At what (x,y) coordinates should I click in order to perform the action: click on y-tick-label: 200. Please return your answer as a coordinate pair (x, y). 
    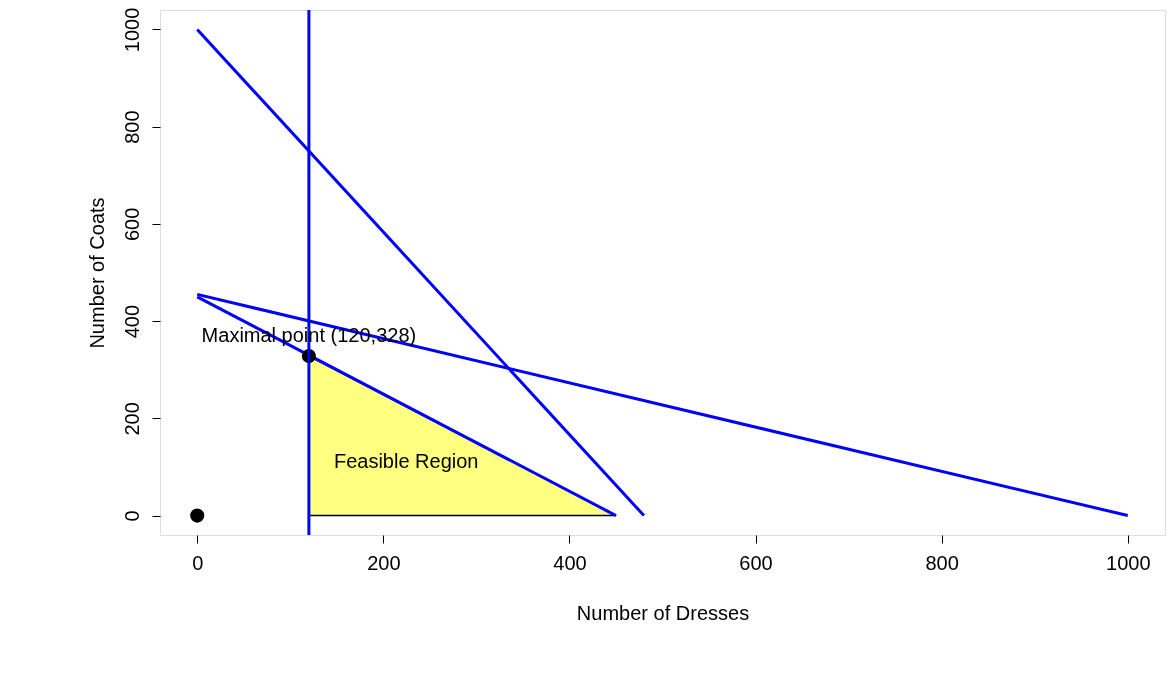
    Looking at the image, I should click on (131, 419).